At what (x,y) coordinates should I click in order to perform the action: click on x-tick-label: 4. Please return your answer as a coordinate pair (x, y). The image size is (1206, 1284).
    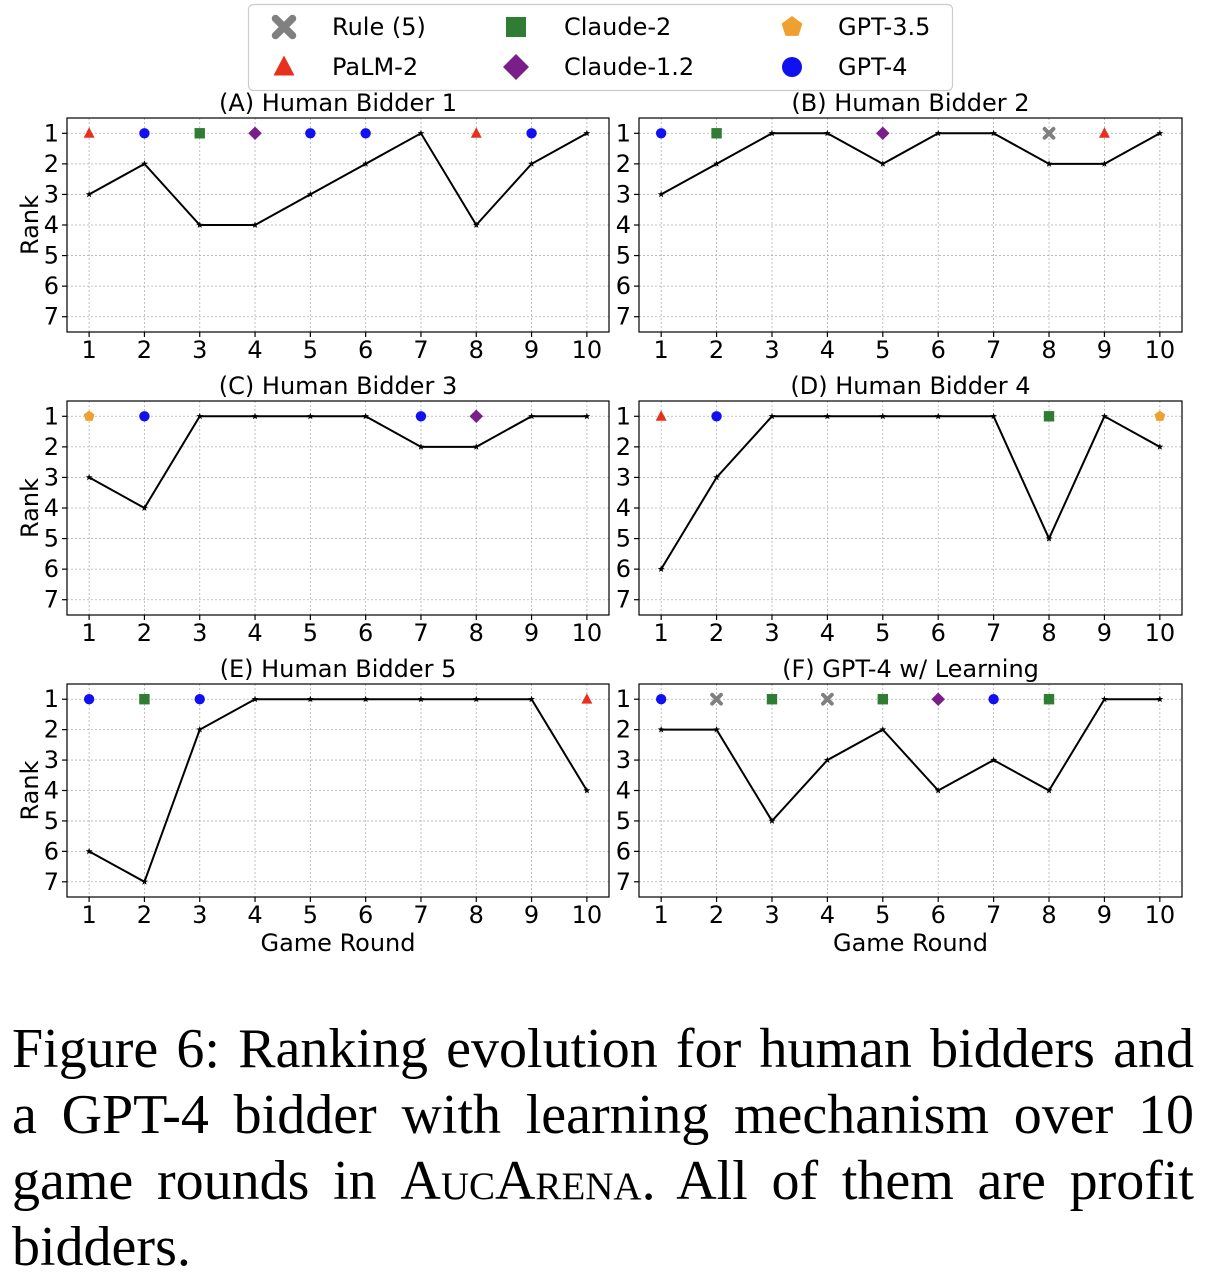
    Looking at the image, I should click on (254, 633).